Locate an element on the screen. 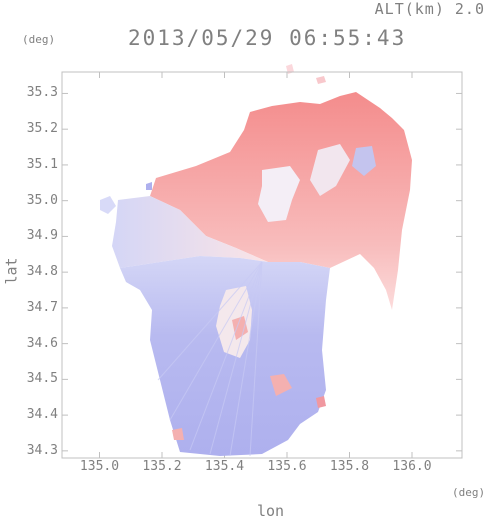  y-tick-label: 35.2 is located at coordinates (42, 129).